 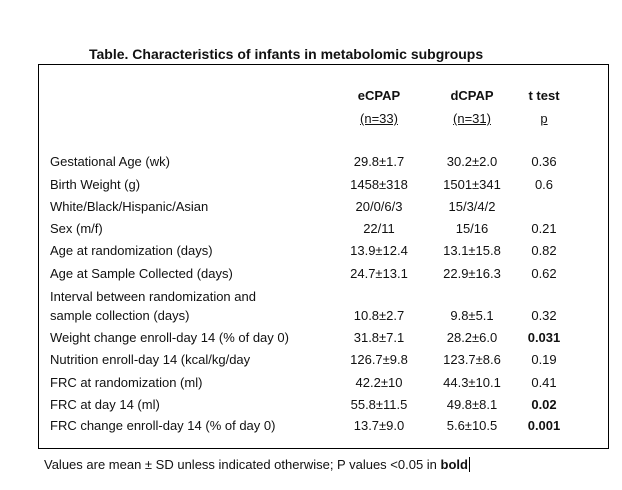 I want to click on row-label: Weight change enroll-day 14 (% of day 0), so click(x=169, y=337).